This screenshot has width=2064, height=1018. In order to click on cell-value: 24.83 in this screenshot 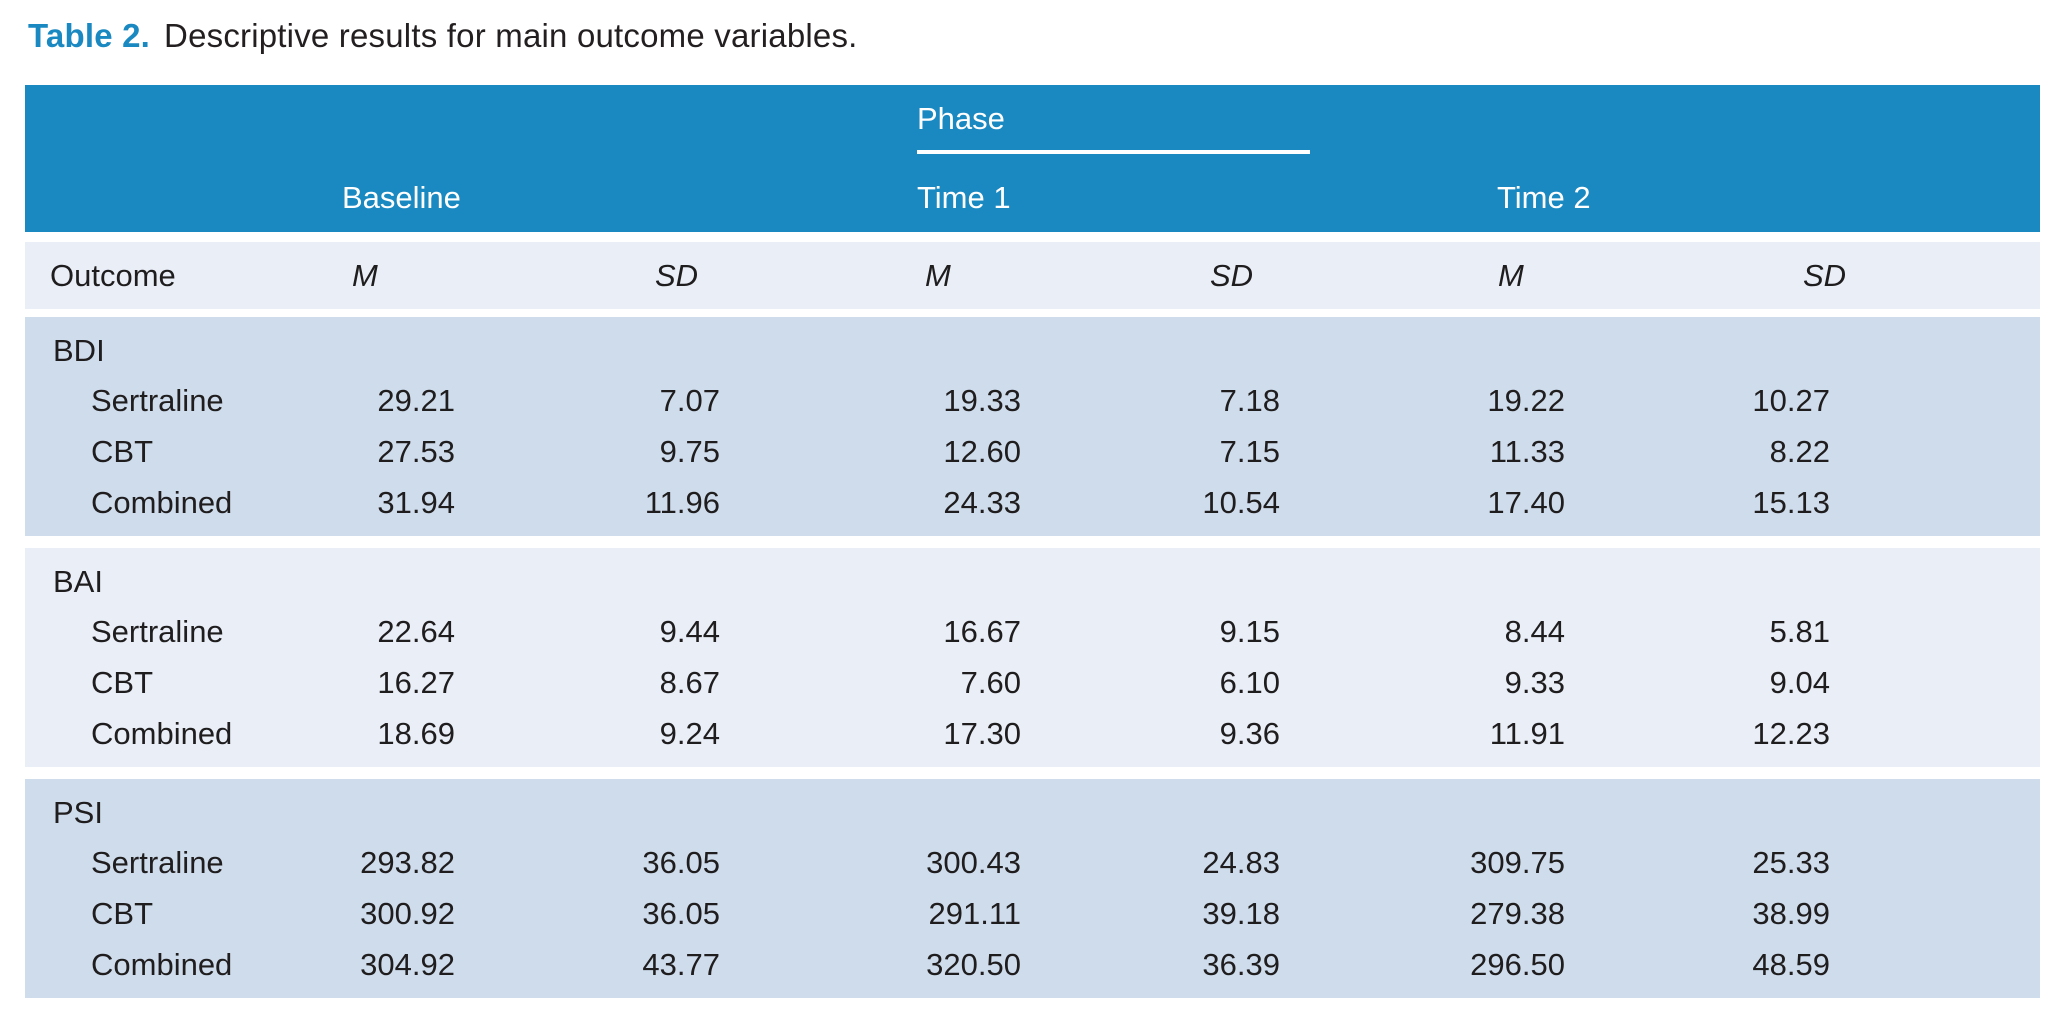, I will do `click(1241, 862)`.